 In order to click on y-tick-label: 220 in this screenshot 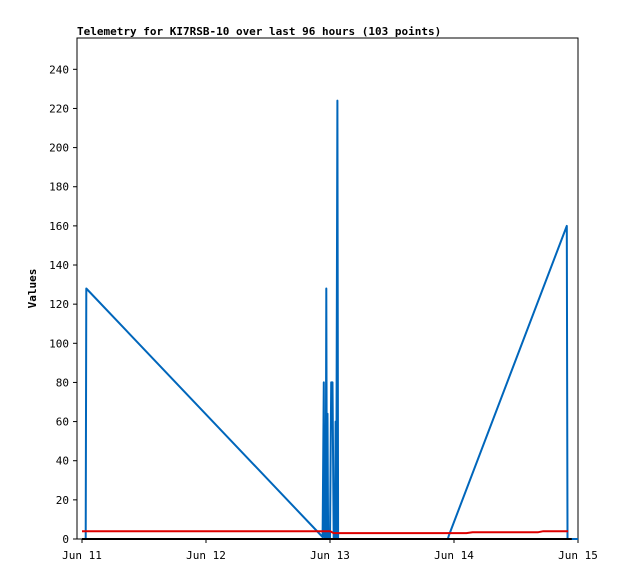, I will do `click(59, 108)`.